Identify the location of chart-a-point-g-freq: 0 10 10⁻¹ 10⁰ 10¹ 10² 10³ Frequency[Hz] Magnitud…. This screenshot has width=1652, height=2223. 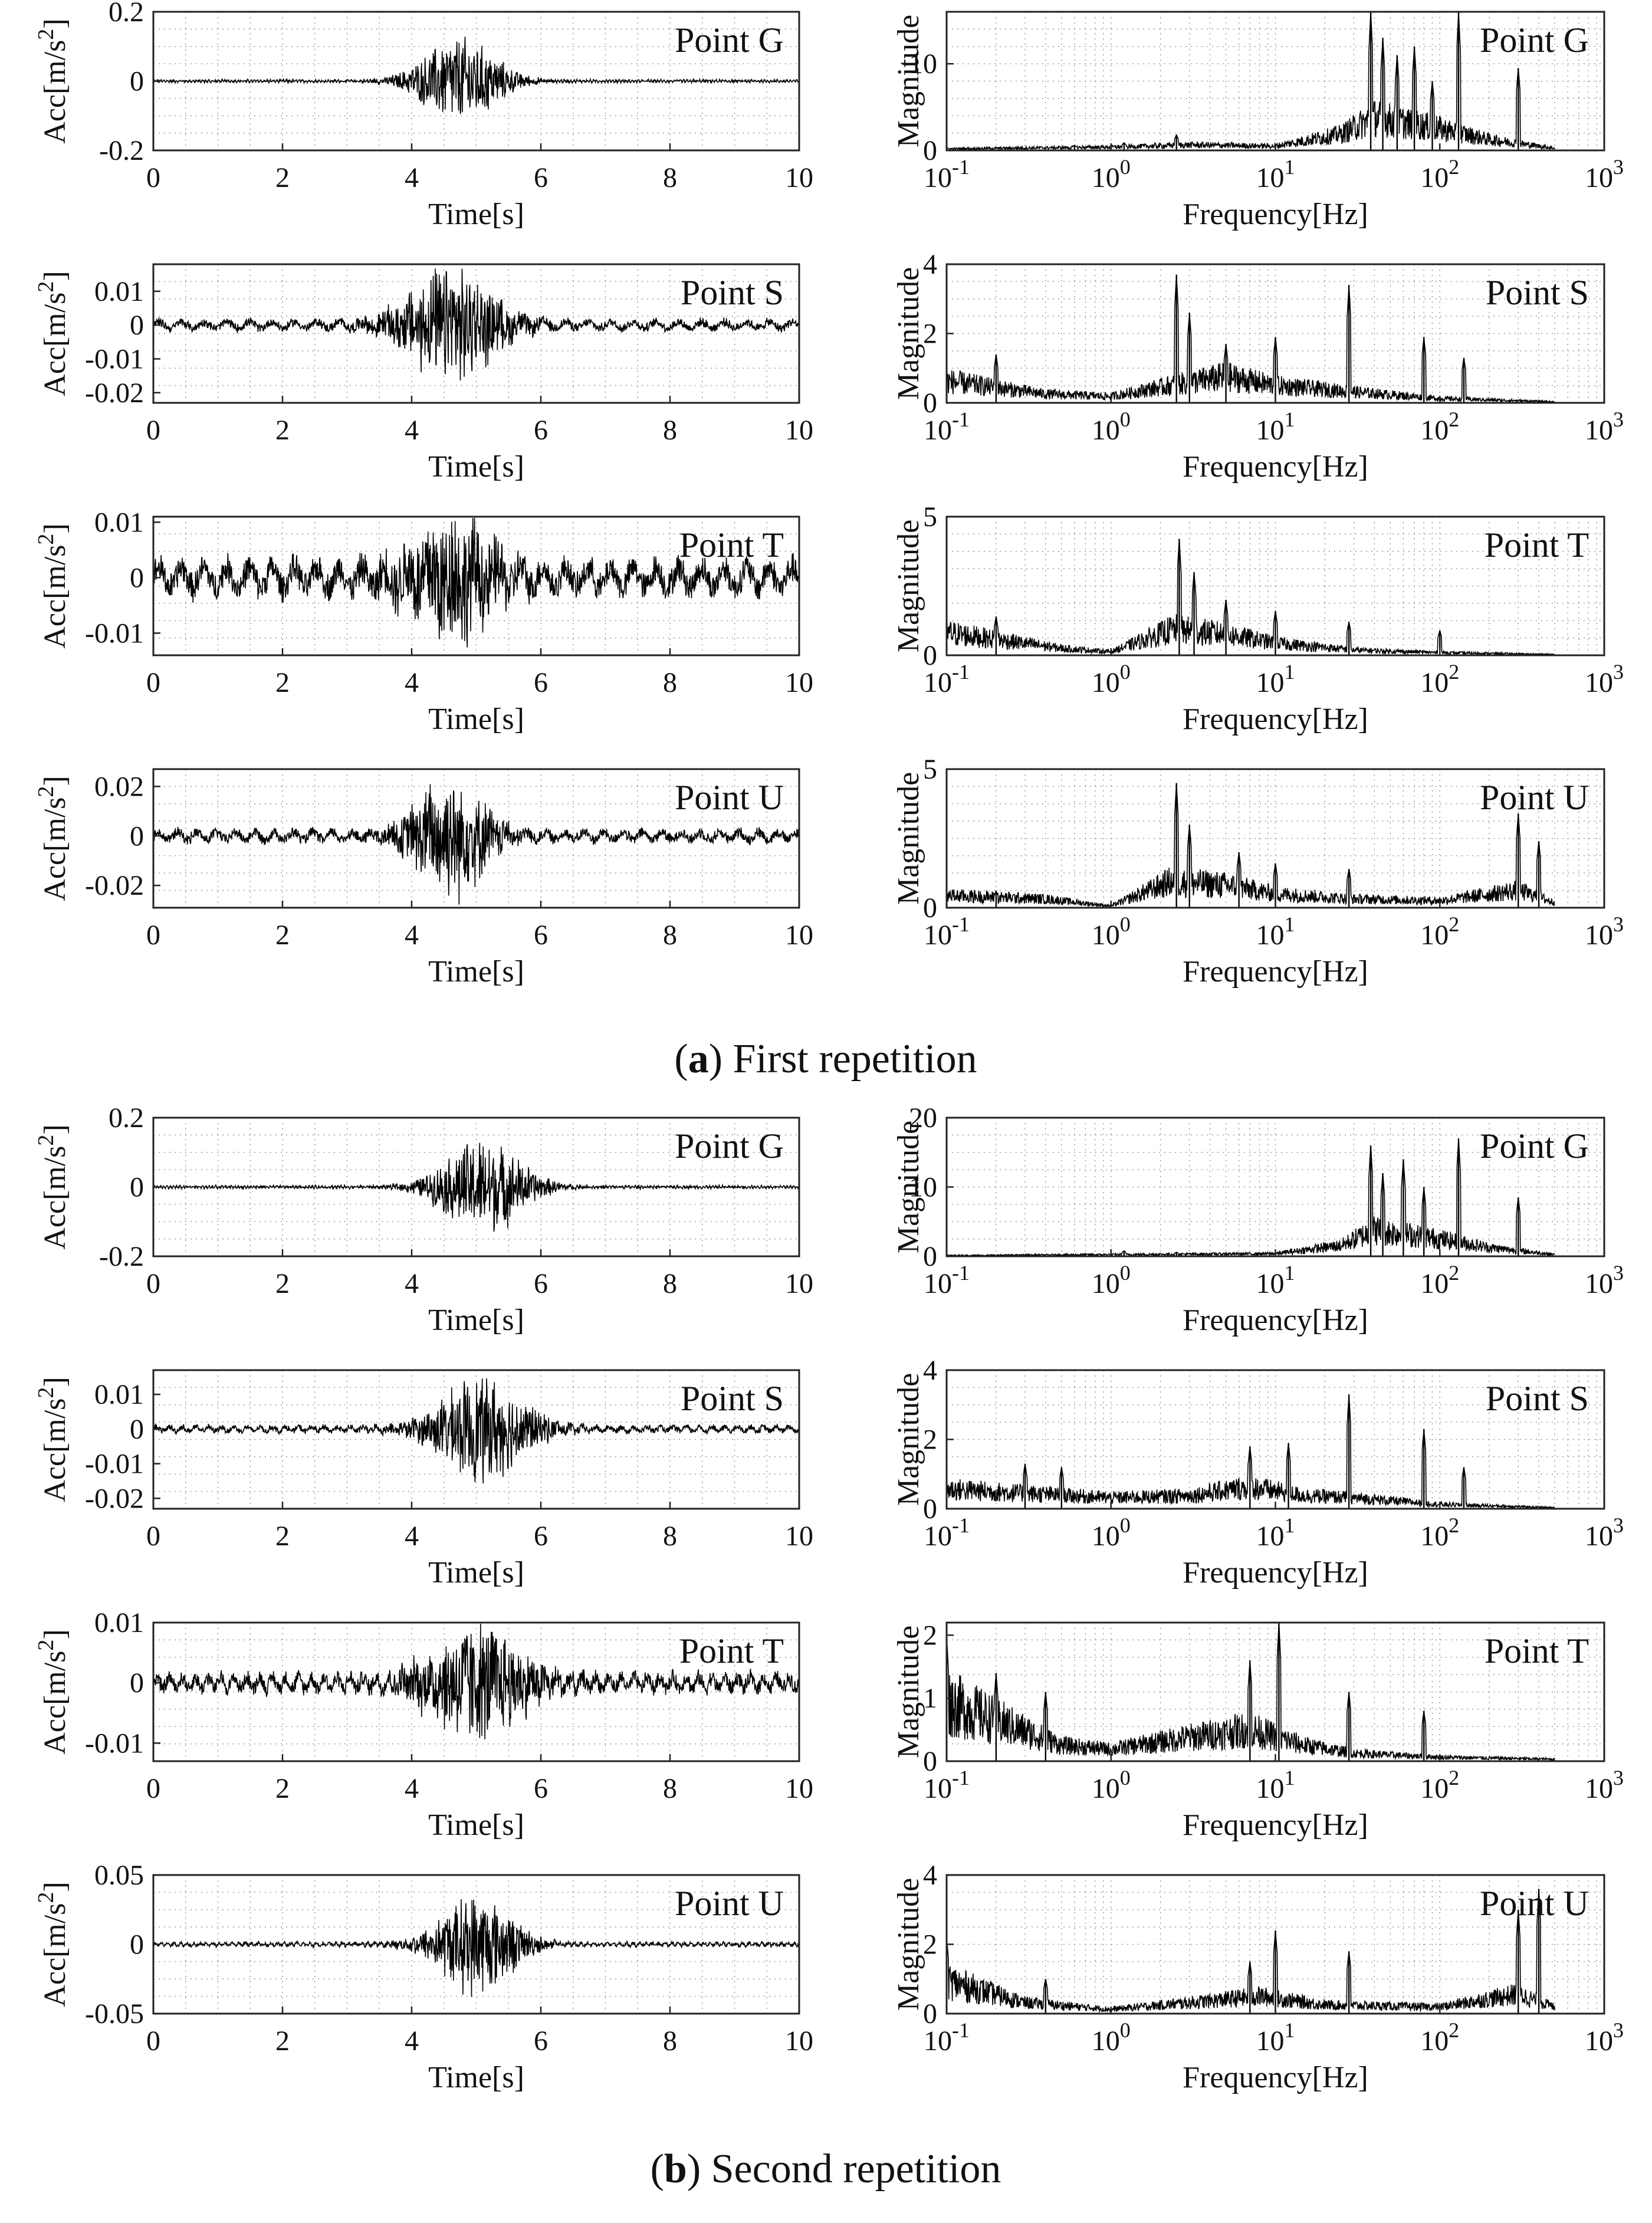
(1258, 121).